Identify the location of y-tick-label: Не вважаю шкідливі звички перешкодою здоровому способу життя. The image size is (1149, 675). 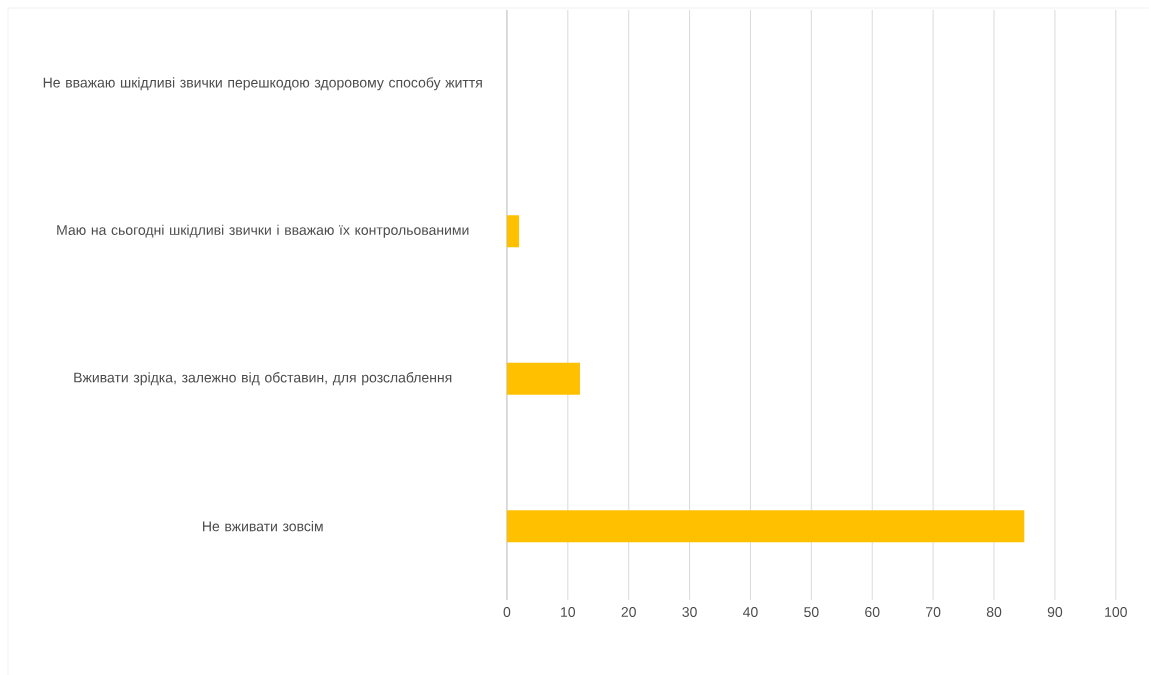
(262, 84).